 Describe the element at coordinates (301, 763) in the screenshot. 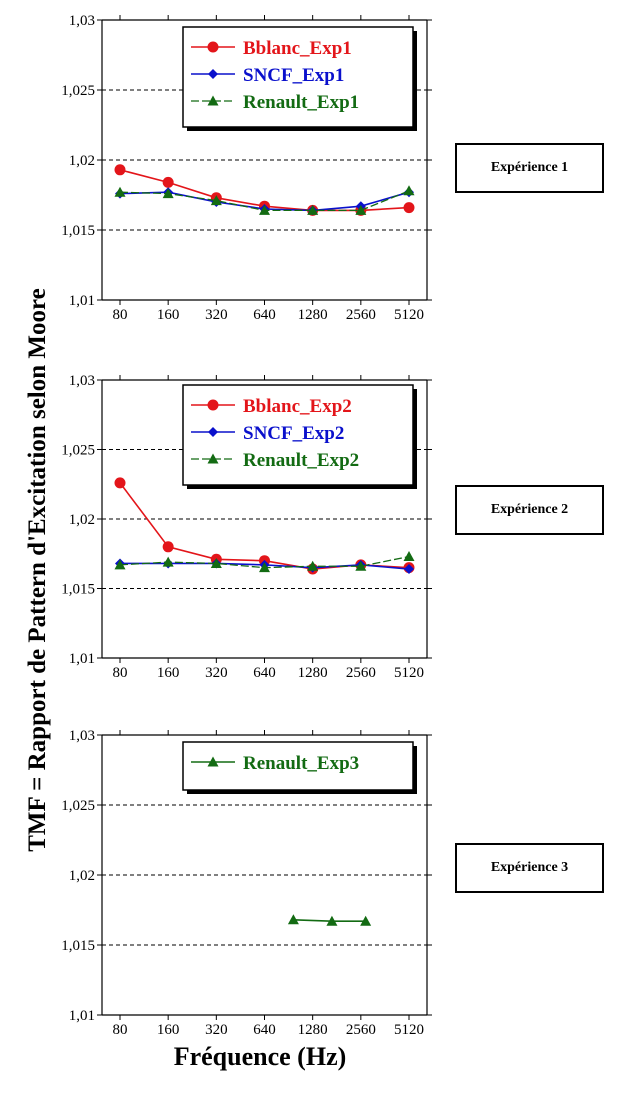

I see `legend-label: Renault_Exp3` at that location.